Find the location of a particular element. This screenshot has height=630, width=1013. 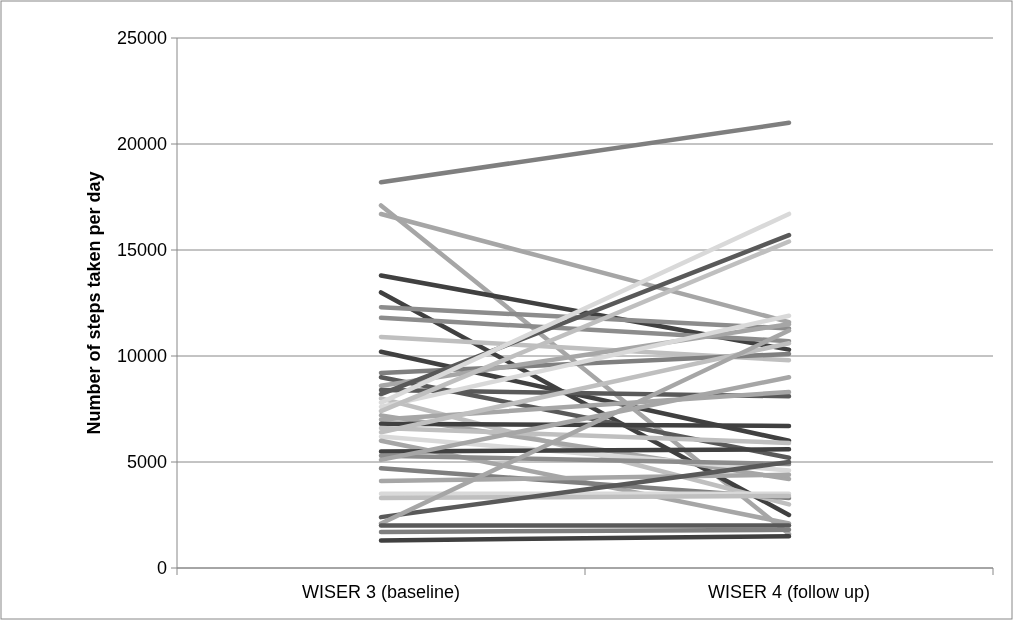

y-tick-label: 10000 is located at coordinates (141, 356).